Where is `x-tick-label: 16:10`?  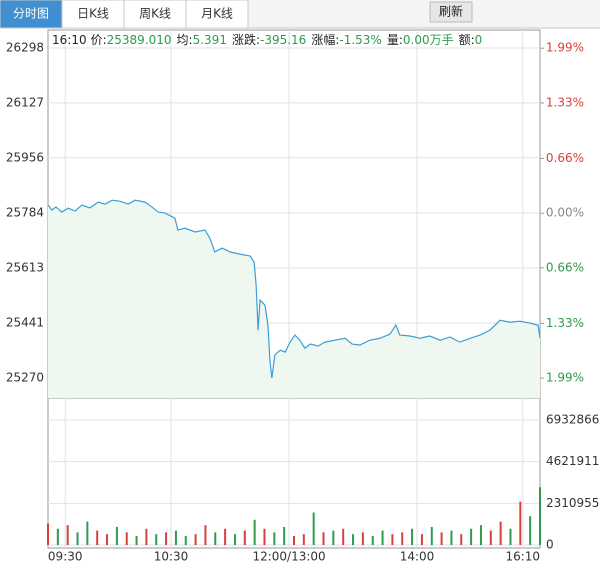 x-tick-label: 16:10 is located at coordinates (522, 557).